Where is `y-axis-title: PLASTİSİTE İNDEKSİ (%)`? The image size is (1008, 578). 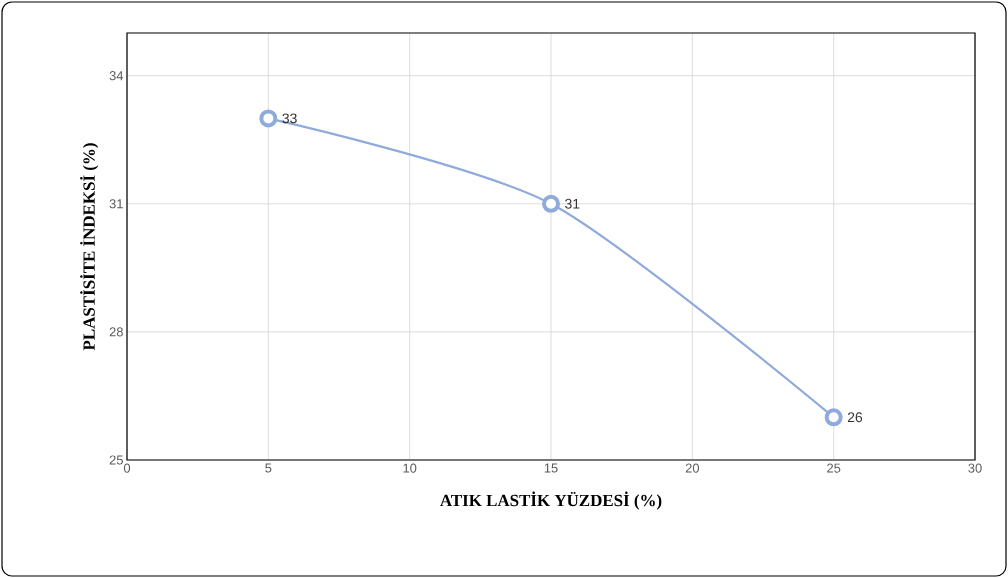 y-axis-title: PLASTİSİTE İNDEKSİ (%) is located at coordinates (89, 247).